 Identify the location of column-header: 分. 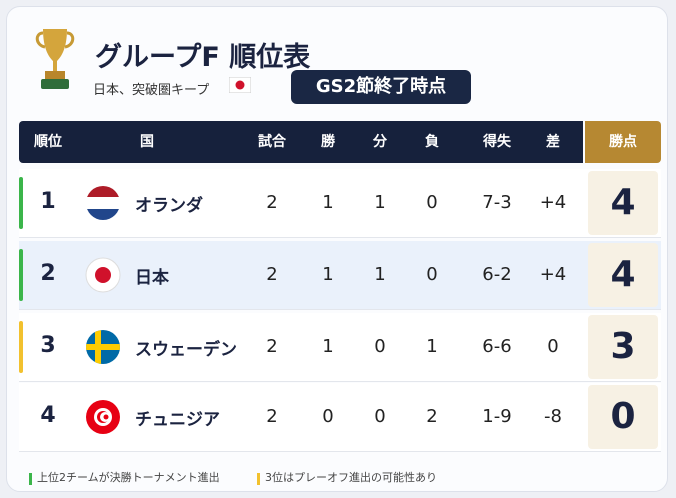
(380, 142).